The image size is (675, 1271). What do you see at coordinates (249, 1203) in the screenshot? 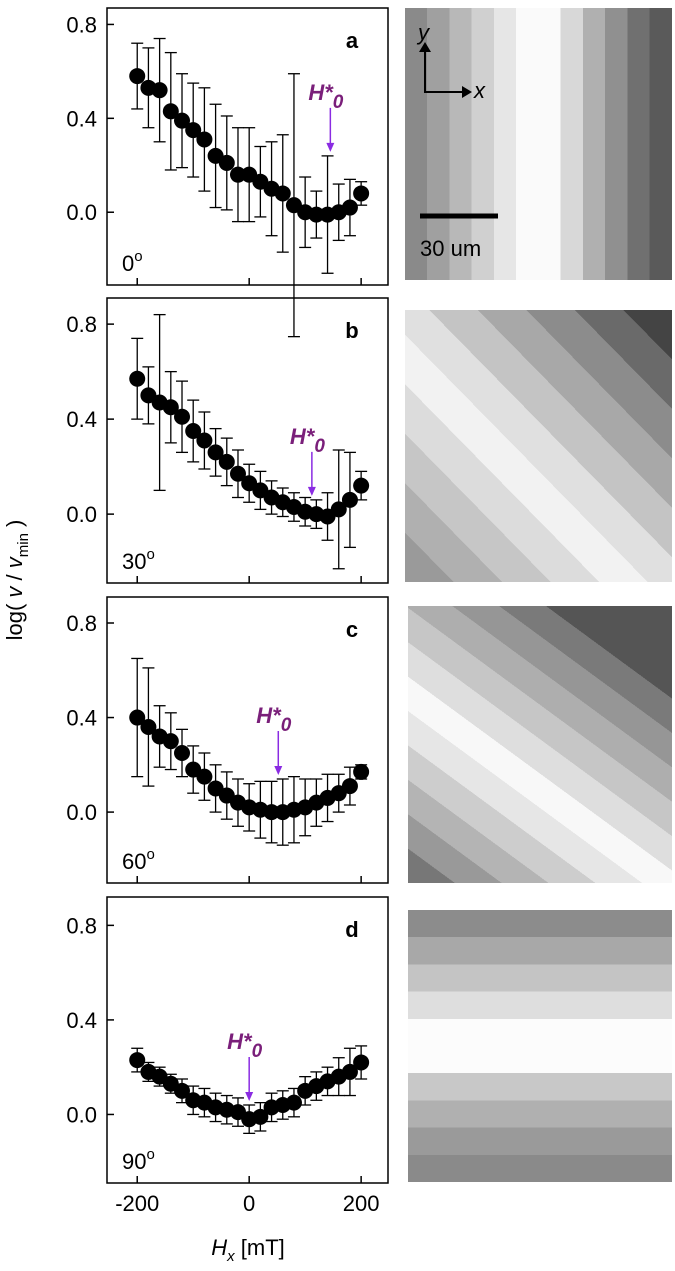
I see `x-tick-label: 0` at bounding box center [249, 1203].